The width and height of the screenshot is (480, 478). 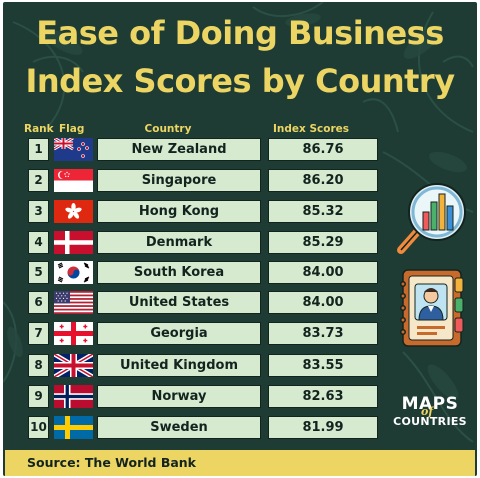 What do you see at coordinates (179, 365) in the screenshot?
I see `country-cell: United Kingdom` at bounding box center [179, 365].